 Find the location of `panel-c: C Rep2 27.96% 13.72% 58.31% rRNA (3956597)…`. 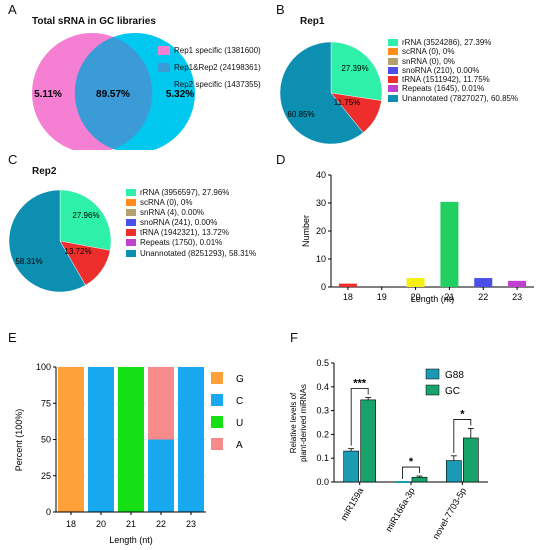

panel-c: C Rep2 27.96% 13.72% 58.31% rRNA (3956597)… is located at coordinates (135, 227).